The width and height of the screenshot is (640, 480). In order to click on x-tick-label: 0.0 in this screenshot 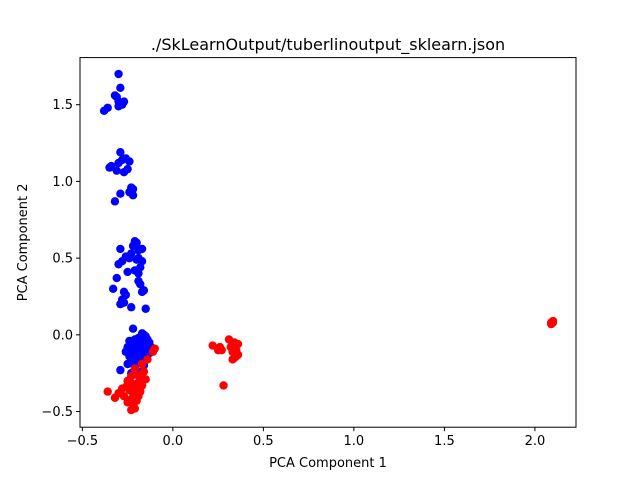, I will do `click(173, 441)`.